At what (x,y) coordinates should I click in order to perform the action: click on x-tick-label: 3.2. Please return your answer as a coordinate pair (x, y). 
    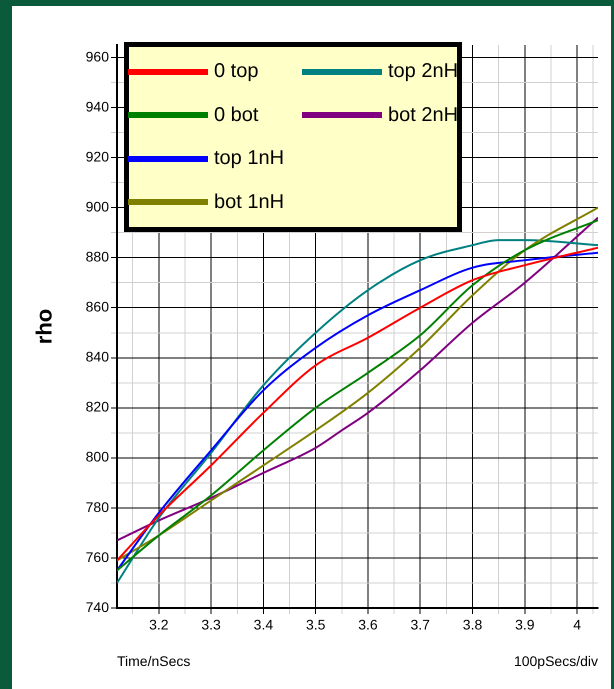
    Looking at the image, I should click on (159, 624).